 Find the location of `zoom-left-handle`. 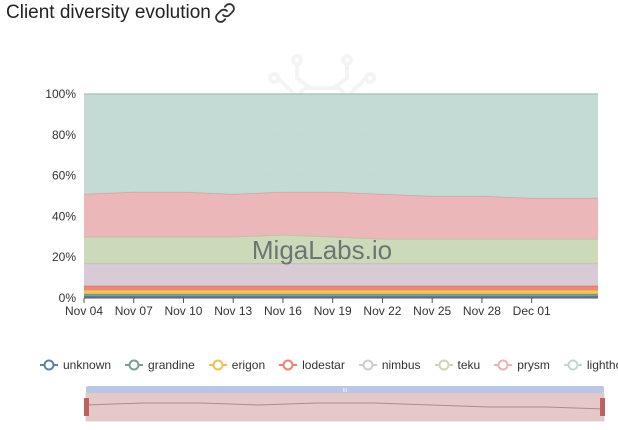

zoom-left-handle is located at coordinates (86, 407).